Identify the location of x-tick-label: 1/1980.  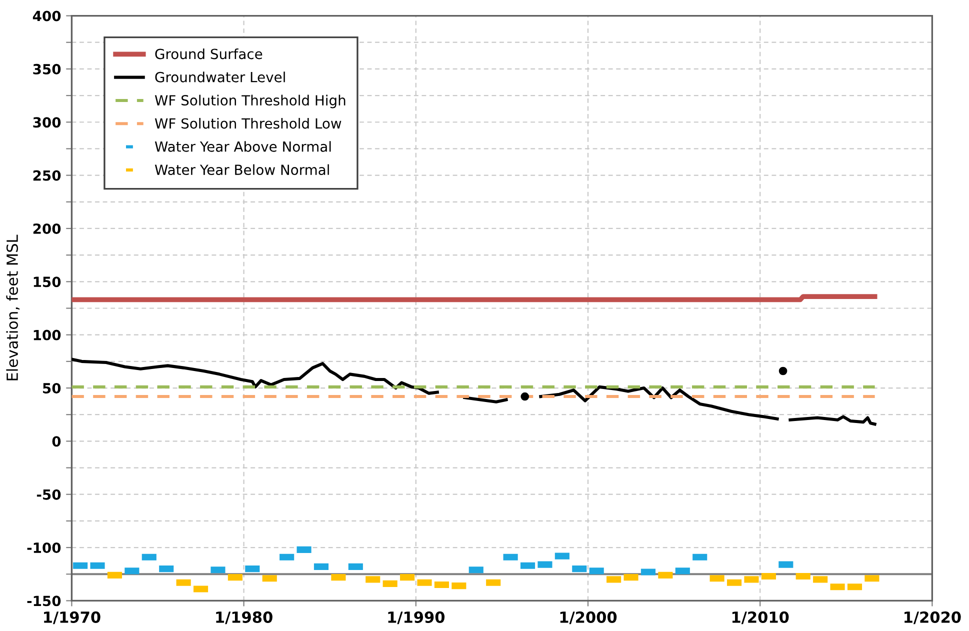
(244, 617).